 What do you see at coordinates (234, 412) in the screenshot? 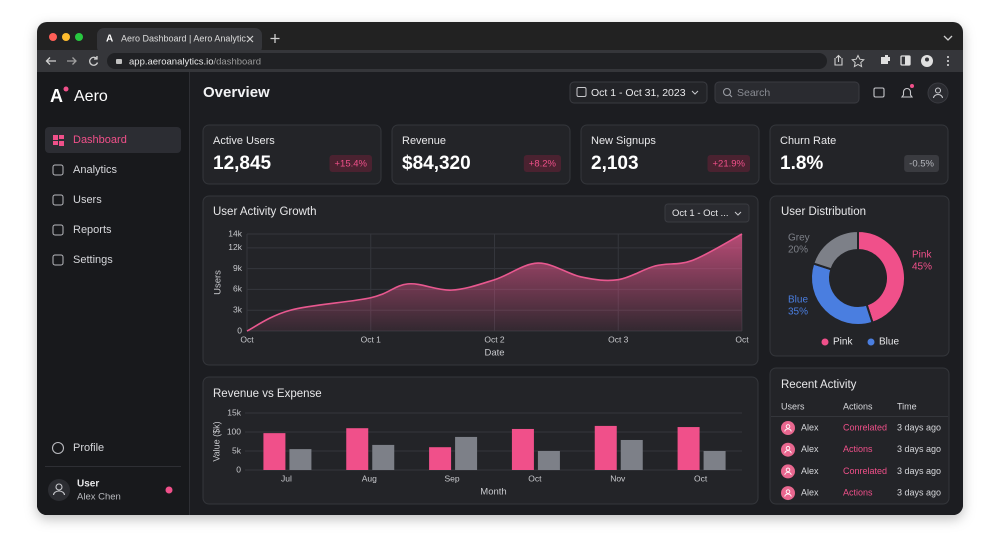
I see `y-tick-label: 15k` at bounding box center [234, 412].